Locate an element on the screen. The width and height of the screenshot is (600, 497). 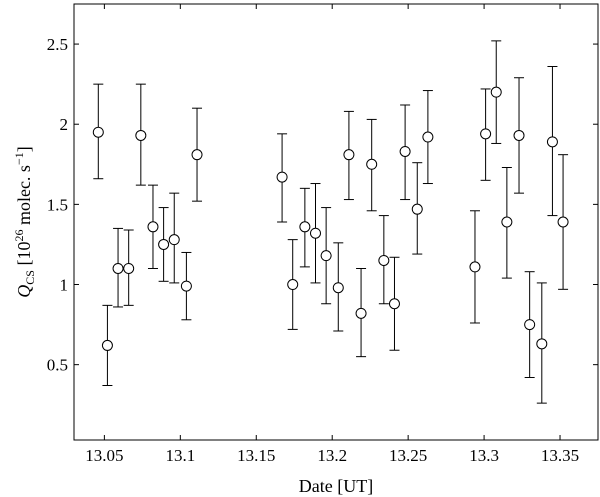
y-tick-label: 1.5 is located at coordinates (57, 204).